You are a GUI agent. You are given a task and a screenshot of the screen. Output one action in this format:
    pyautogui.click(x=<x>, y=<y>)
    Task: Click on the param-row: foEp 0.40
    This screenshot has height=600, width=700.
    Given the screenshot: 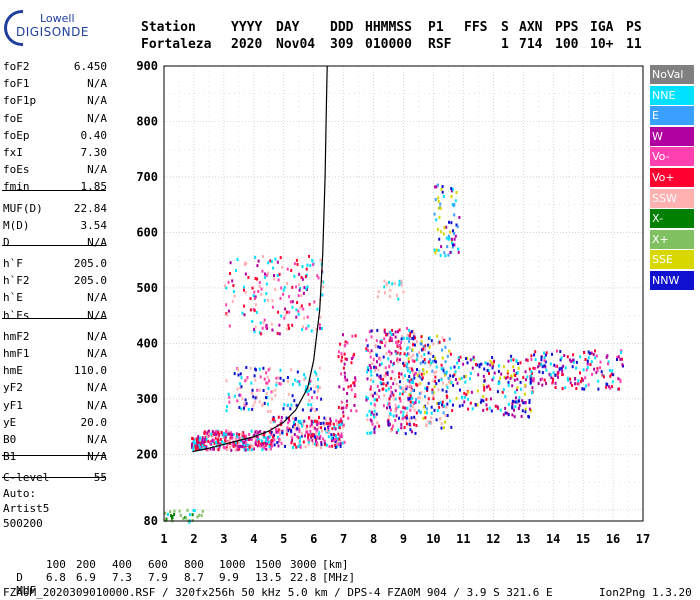 What is the action you would take?
    pyautogui.click(x=55, y=135)
    